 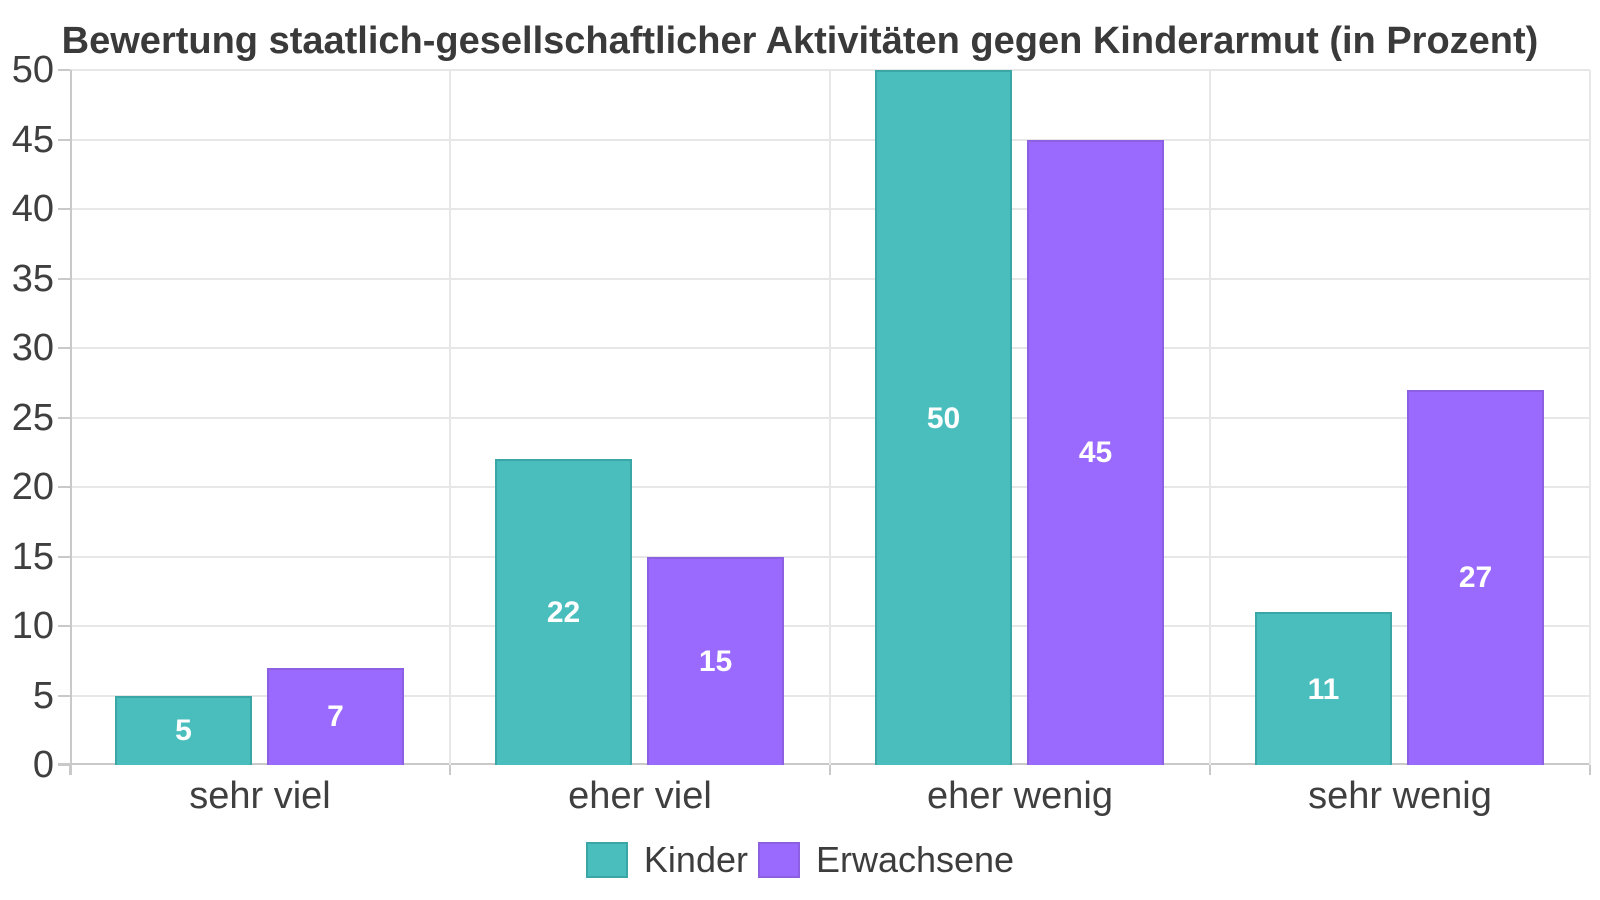 I want to click on y-axis-line, so click(x=71, y=422).